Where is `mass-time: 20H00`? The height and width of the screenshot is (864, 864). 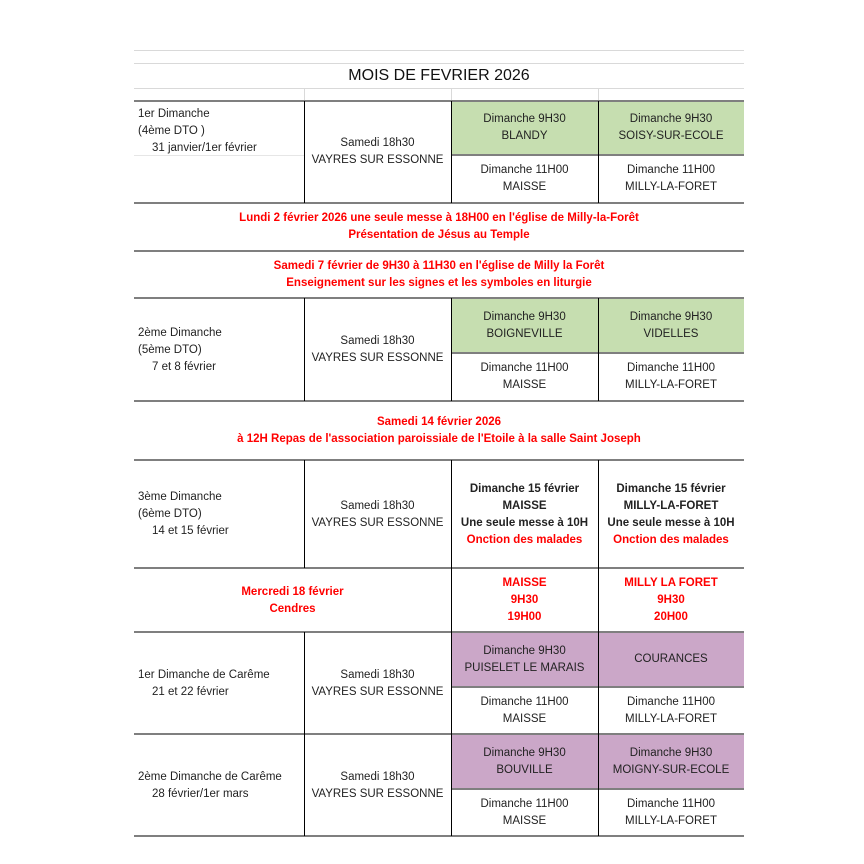 mass-time: 20H00 is located at coordinates (671, 617).